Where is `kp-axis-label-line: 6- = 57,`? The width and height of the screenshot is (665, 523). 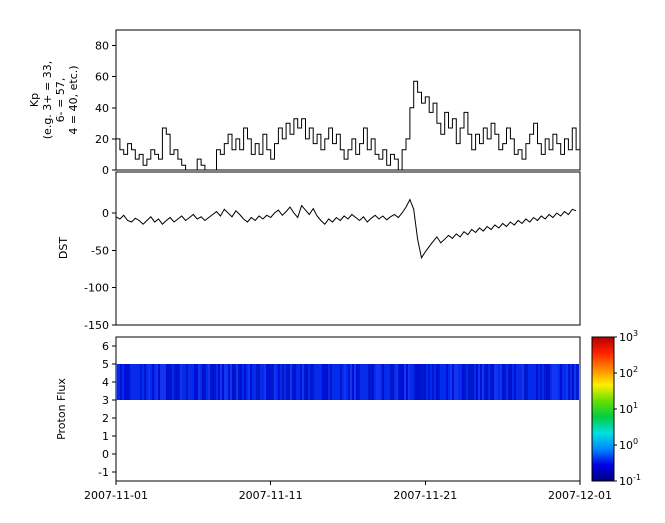 kp-axis-label-line: 6- = 57, is located at coordinates (60, 100).